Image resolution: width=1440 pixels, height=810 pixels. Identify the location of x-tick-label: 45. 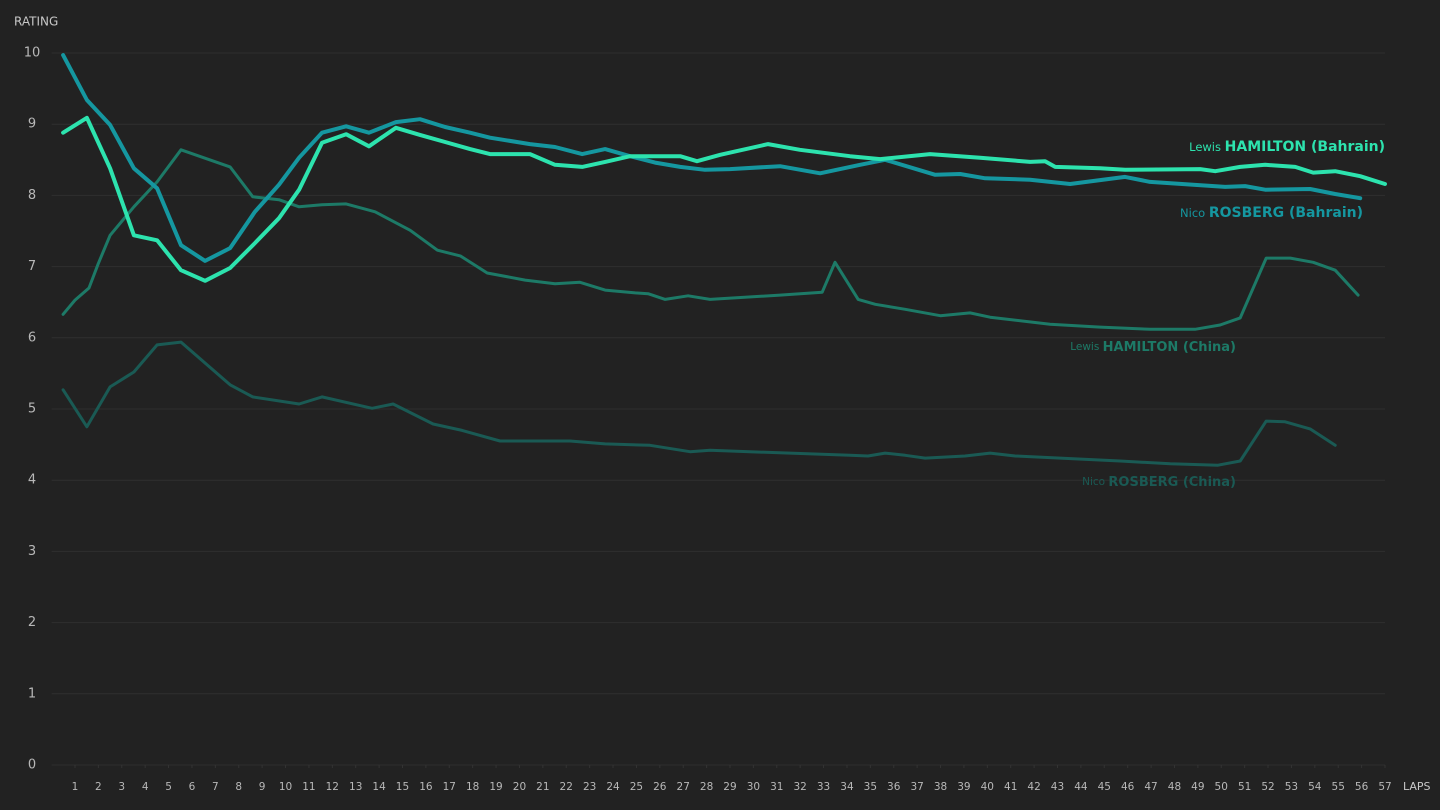
(1104, 787).